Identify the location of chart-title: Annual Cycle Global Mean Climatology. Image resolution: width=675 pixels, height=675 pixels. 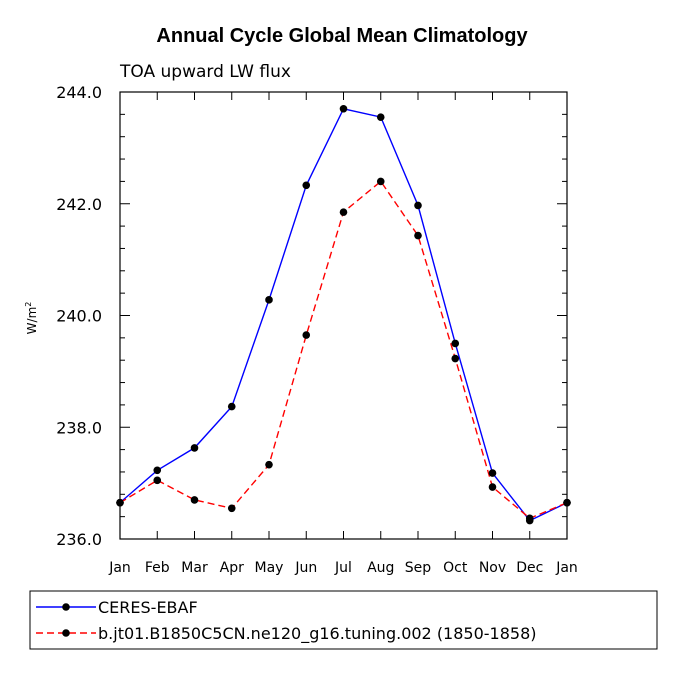
(342, 36).